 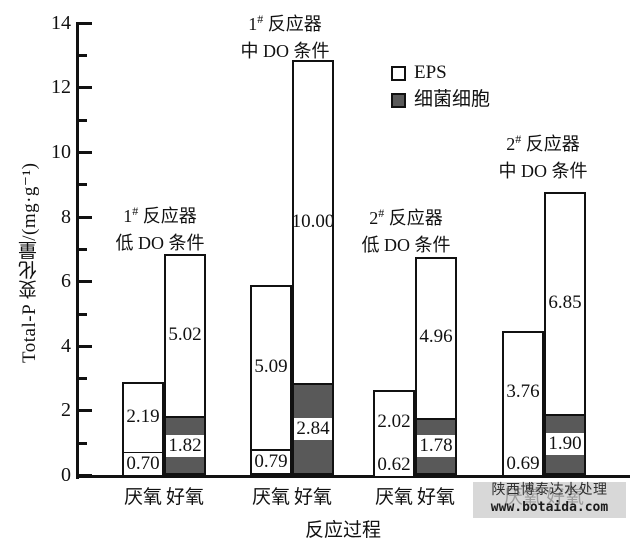 What do you see at coordinates (452, 99) in the screenshot?
I see `legend-label-bacteria: 细菌细胞` at bounding box center [452, 99].